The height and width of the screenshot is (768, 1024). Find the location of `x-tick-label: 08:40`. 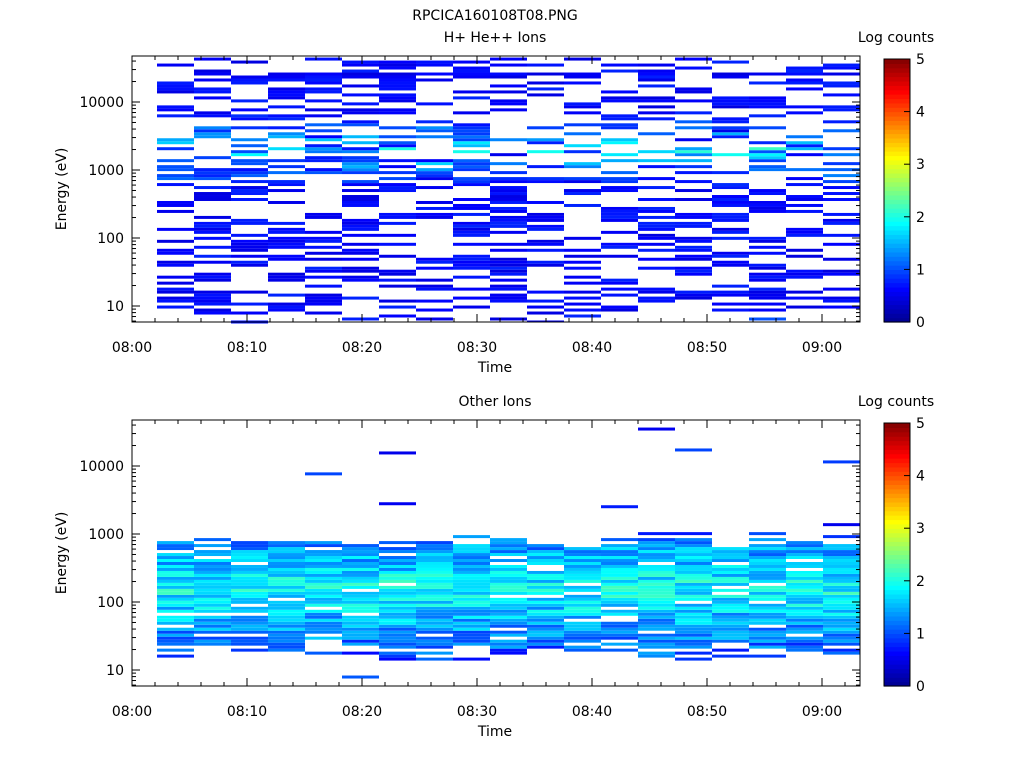

x-tick-label: 08:40 is located at coordinates (592, 348).